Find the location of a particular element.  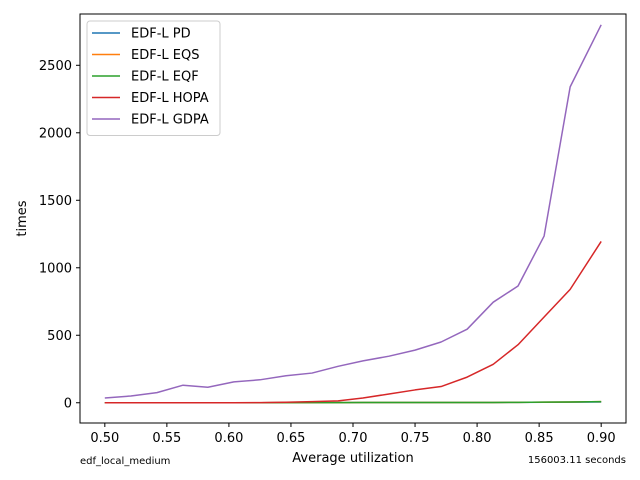

x-axis-label: Average utilization is located at coordinates (352, 458).